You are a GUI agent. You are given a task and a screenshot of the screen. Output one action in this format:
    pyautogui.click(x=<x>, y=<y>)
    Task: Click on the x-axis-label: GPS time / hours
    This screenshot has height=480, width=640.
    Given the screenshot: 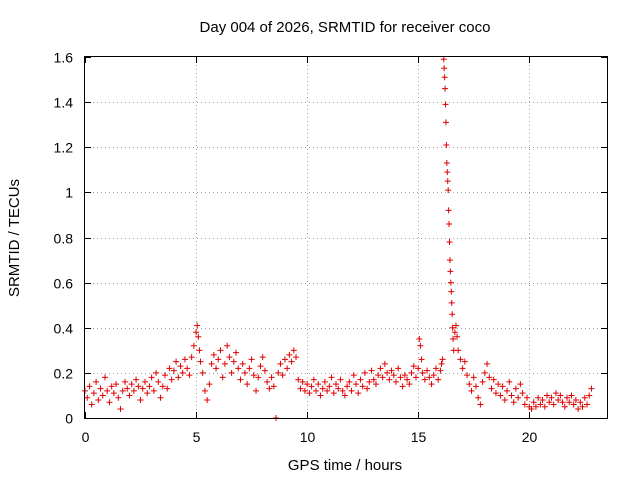 What is the action you would take?
    pyautogui.click(x=345, y=465)
    